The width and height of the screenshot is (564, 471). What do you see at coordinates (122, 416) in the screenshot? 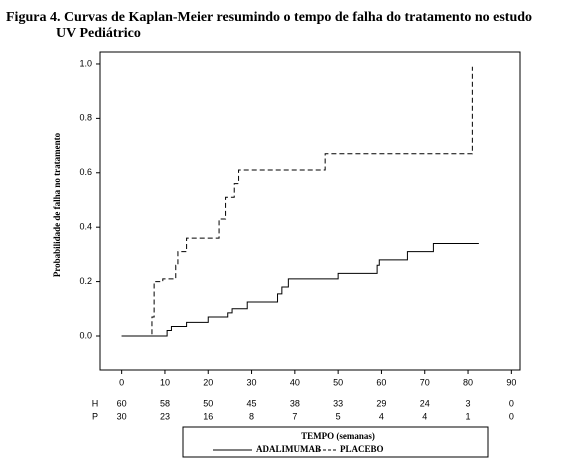
I see `risk-count: 30` at bounding box center [122, 416].